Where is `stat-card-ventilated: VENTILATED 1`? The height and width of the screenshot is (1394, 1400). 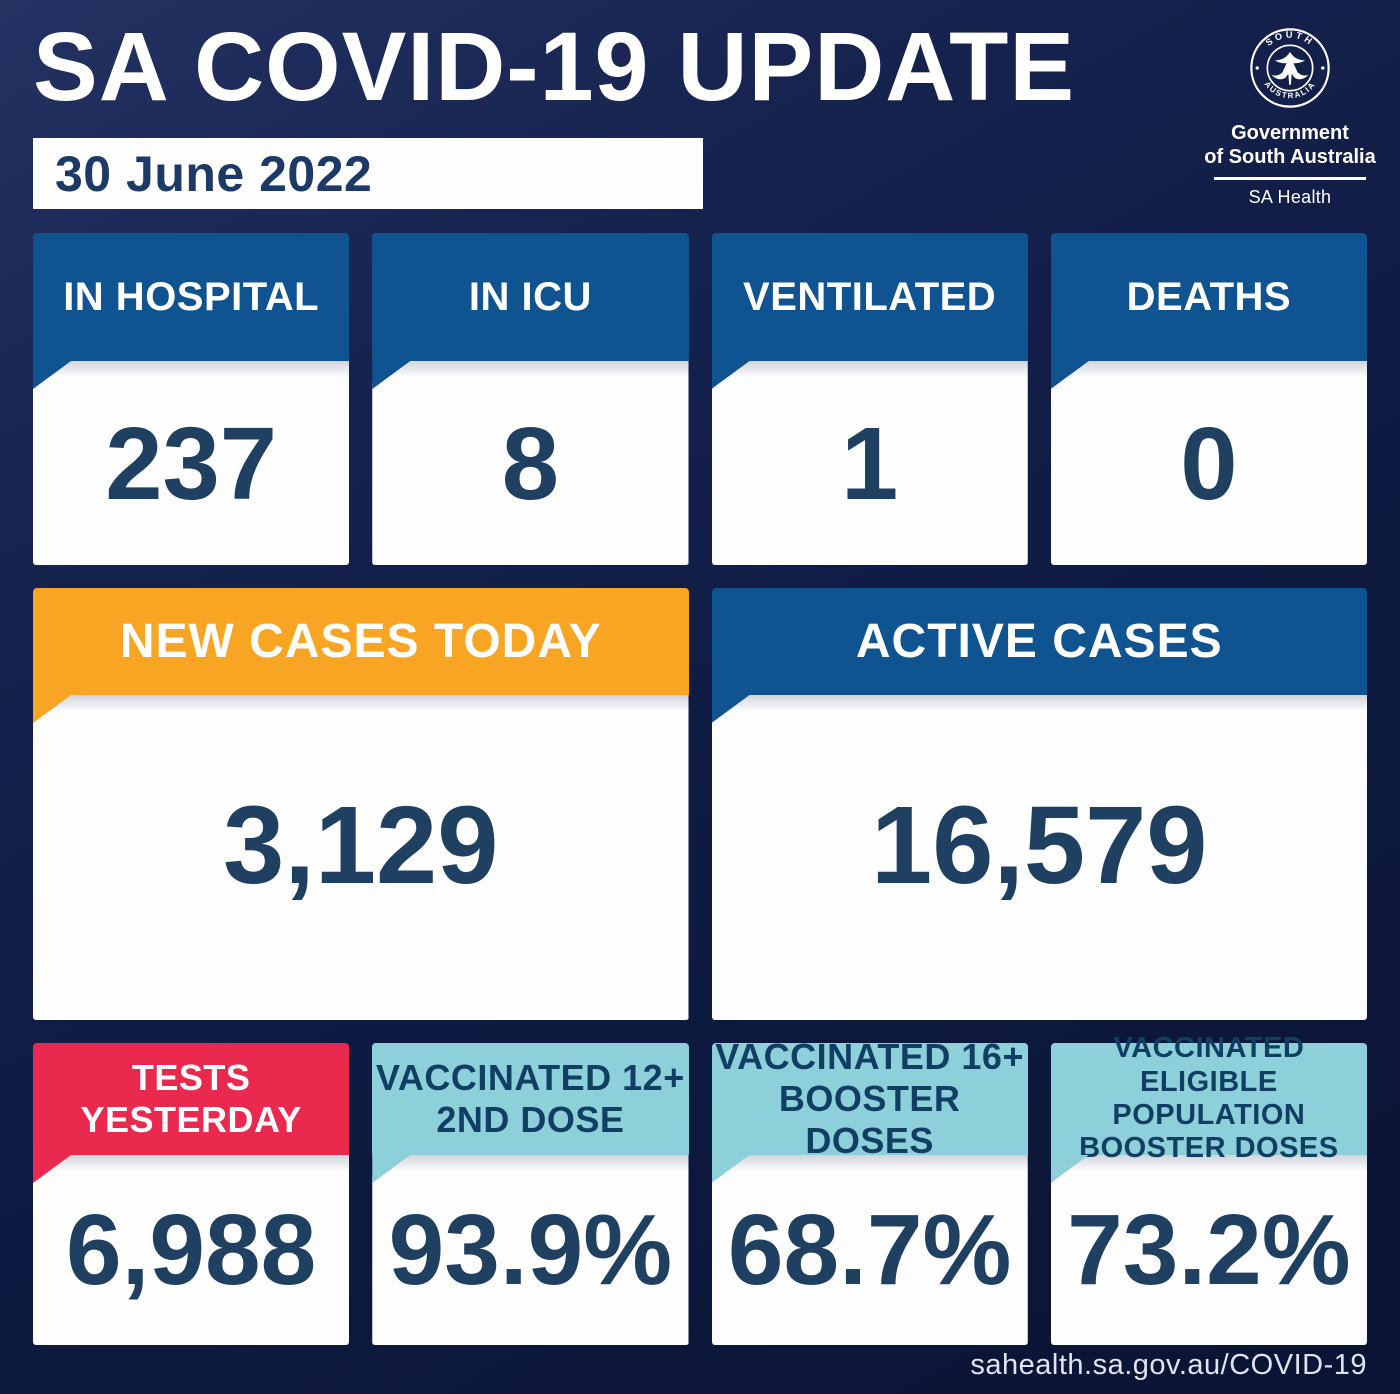 stat-card-ventilated: VENTILATED 1 is located at coordinates (869, 399).